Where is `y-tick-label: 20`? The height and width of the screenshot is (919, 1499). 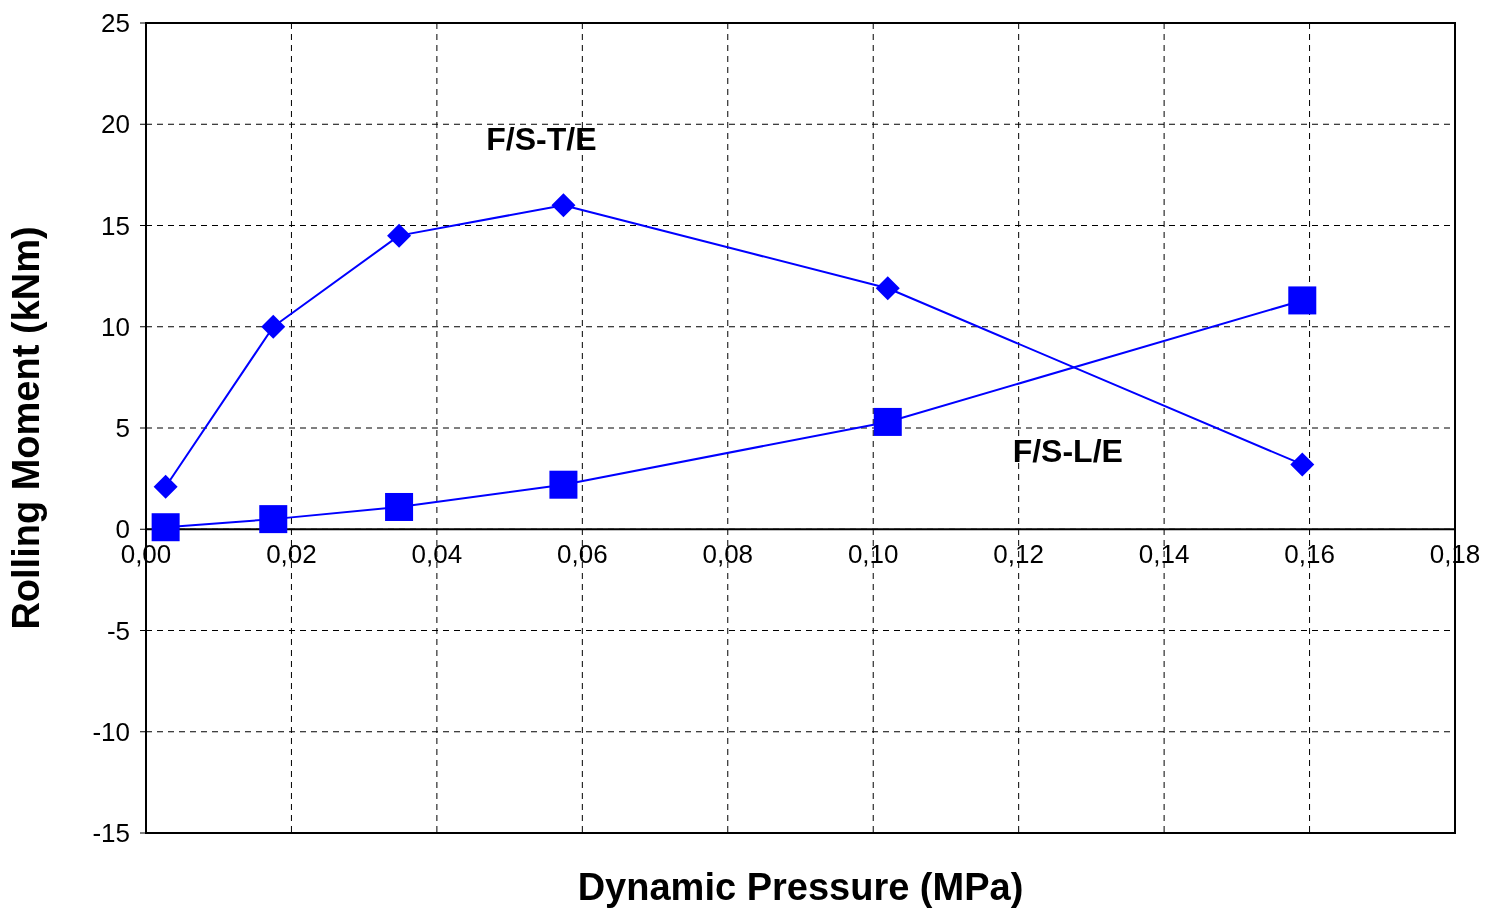
y-tick-label: 20 is located at coordinates (115, 124).